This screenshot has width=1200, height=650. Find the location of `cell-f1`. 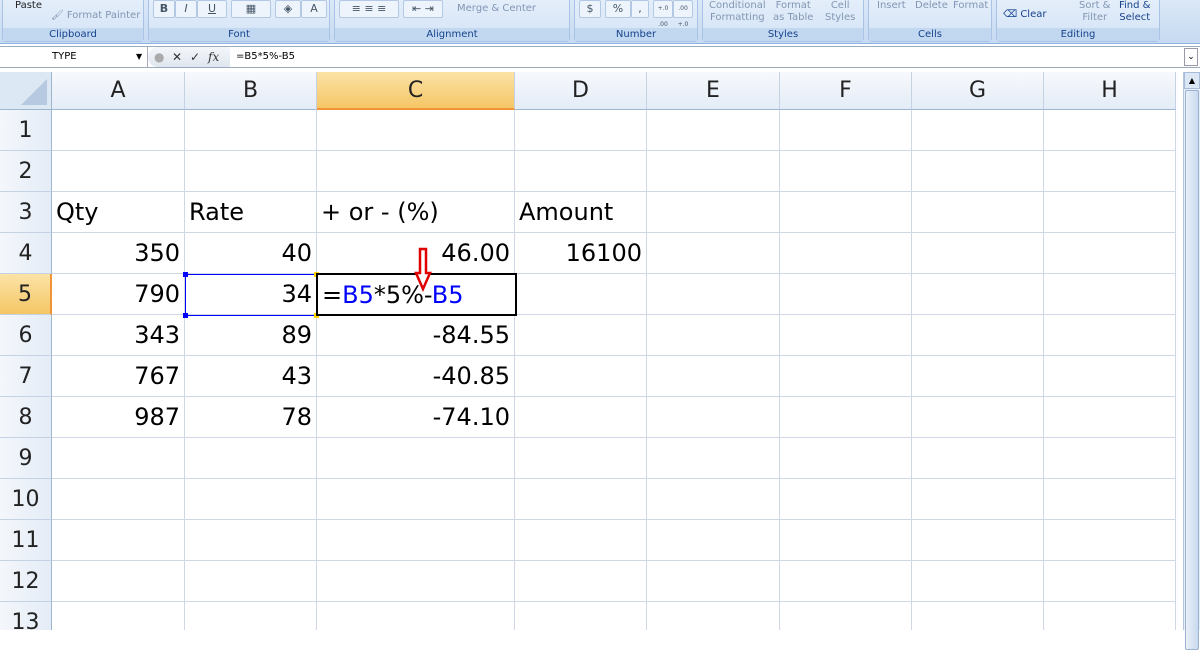

cell-f1 is located at coordinates (846, 130).